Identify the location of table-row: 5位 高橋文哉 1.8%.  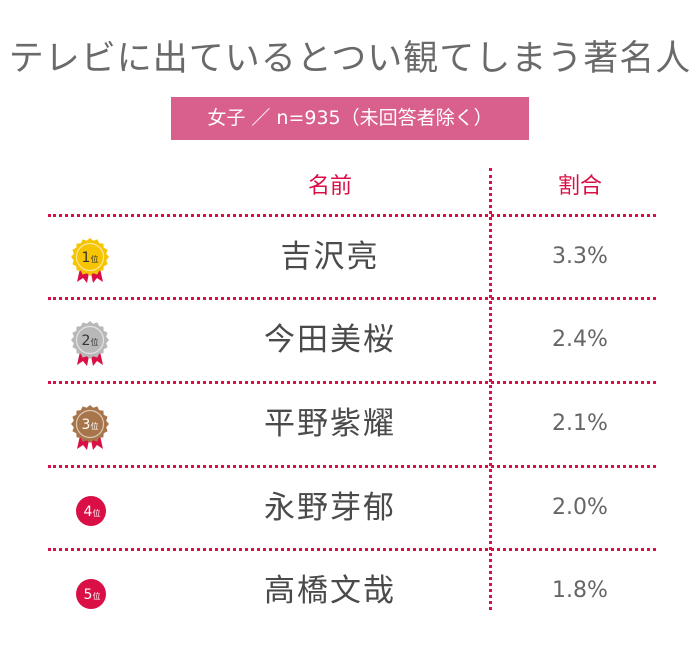
(352, 591).